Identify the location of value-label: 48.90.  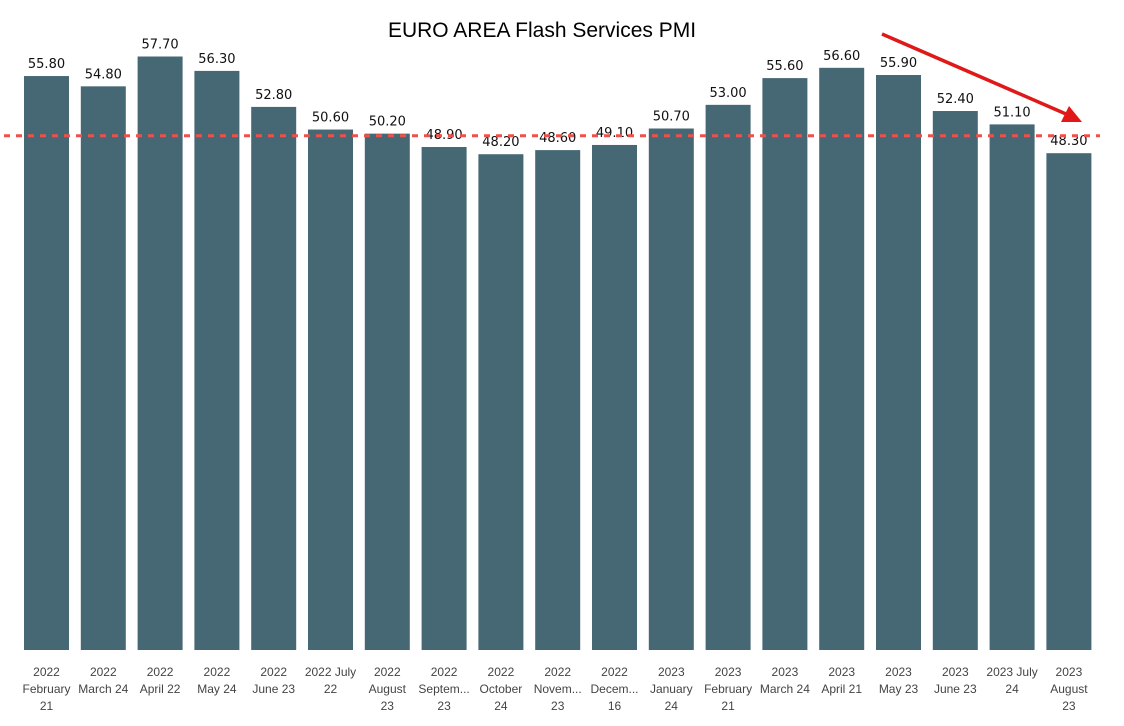
(443, 135).